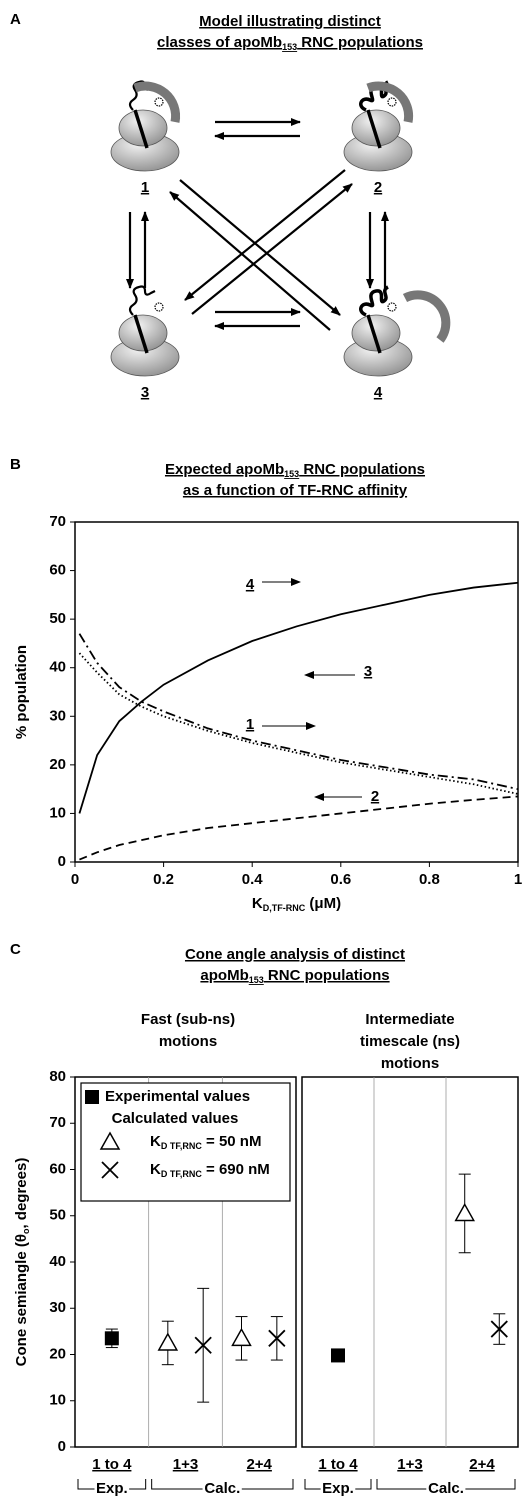  I want to click on subtitle: Intermediate, so click(409, 1019).